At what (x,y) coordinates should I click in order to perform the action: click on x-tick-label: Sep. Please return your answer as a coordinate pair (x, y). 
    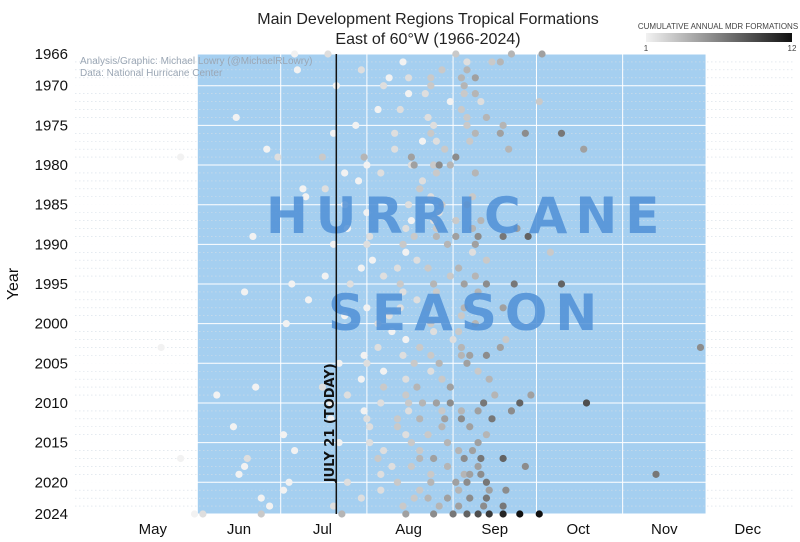
    Looking at the image, I should click on (494, 529).